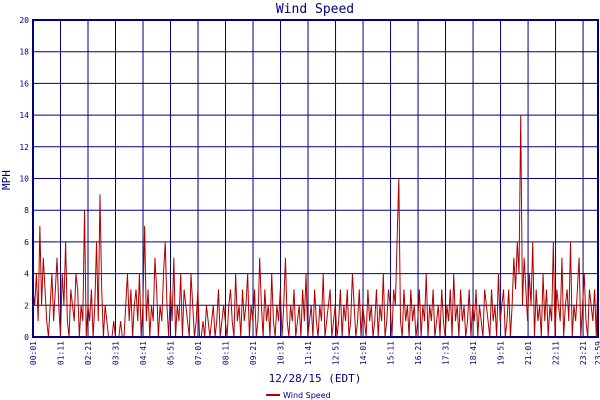 This screenshot has width=600, height=400. Describe the element at coordinates (24, 83) in the screenshot. I see `y-tick-label: 16` at that location.